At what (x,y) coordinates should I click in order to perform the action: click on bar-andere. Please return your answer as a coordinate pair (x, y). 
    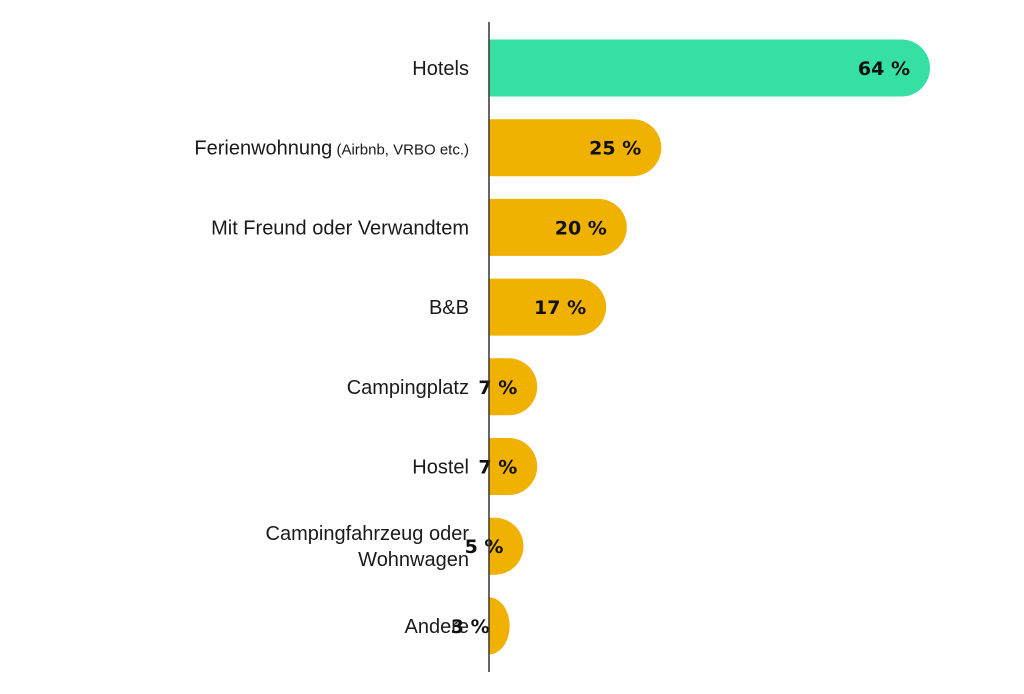
    Looking at the image, I should click on (499, 626).